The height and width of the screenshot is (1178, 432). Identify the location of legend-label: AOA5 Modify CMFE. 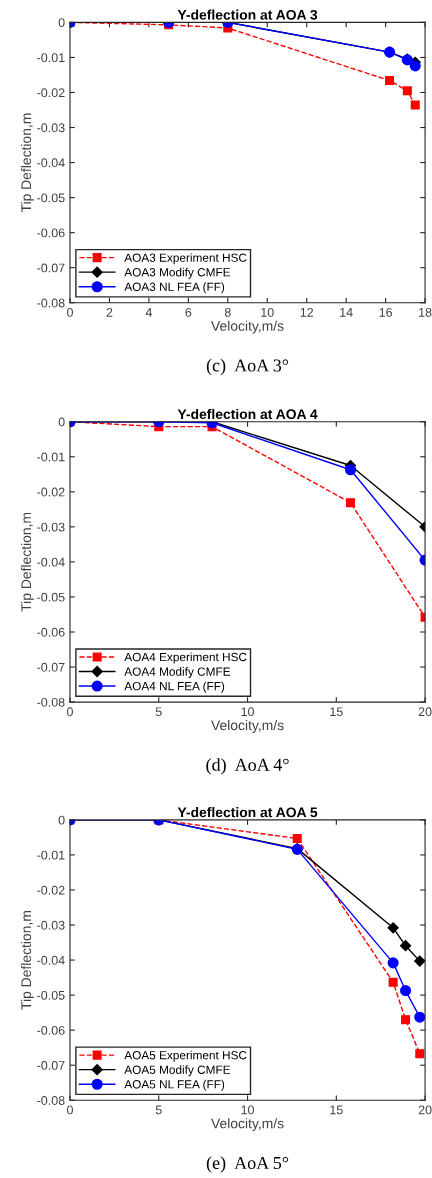
(177, 1071).